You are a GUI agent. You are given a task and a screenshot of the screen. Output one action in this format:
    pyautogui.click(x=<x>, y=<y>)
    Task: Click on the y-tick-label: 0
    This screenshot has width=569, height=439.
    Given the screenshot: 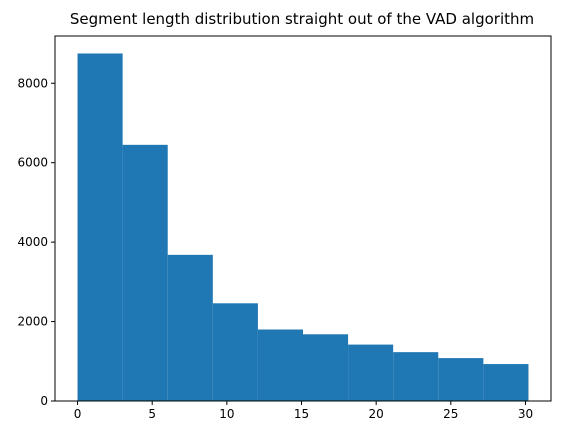 What is the action you would take?
    pyautogui.click(x=44, y=401)
    